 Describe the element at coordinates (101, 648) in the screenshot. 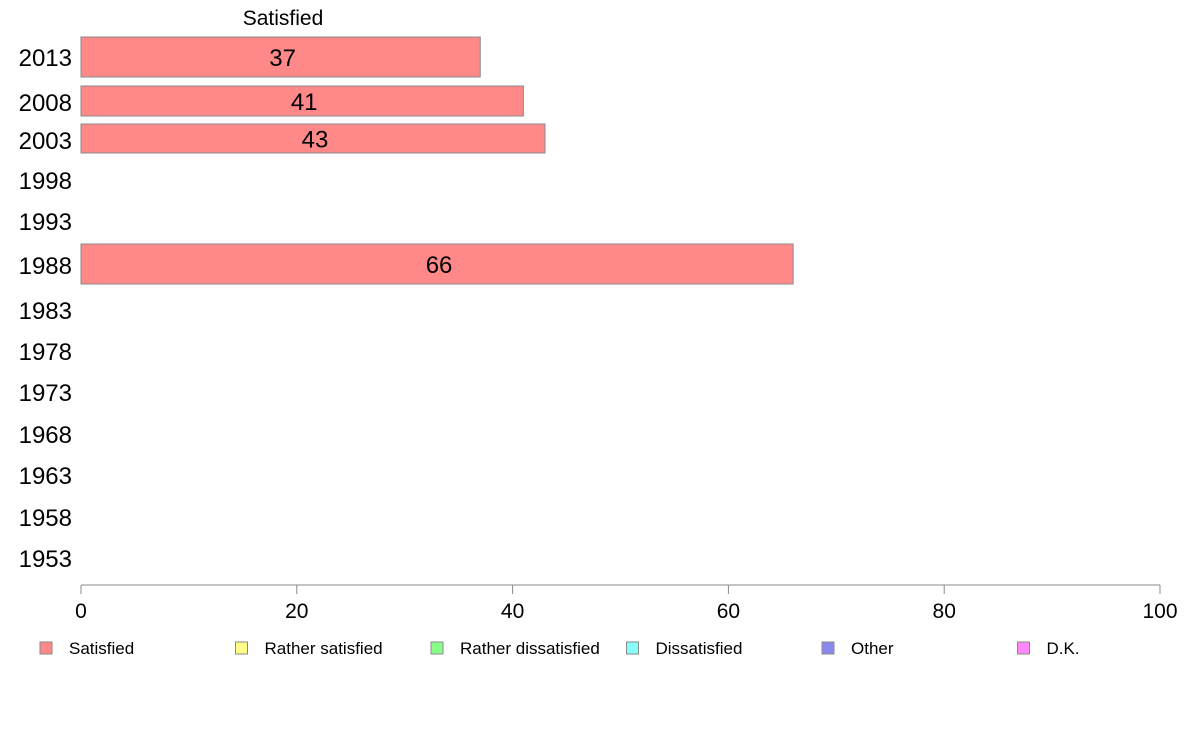

I see `legend-label: Satisfied` at that location.